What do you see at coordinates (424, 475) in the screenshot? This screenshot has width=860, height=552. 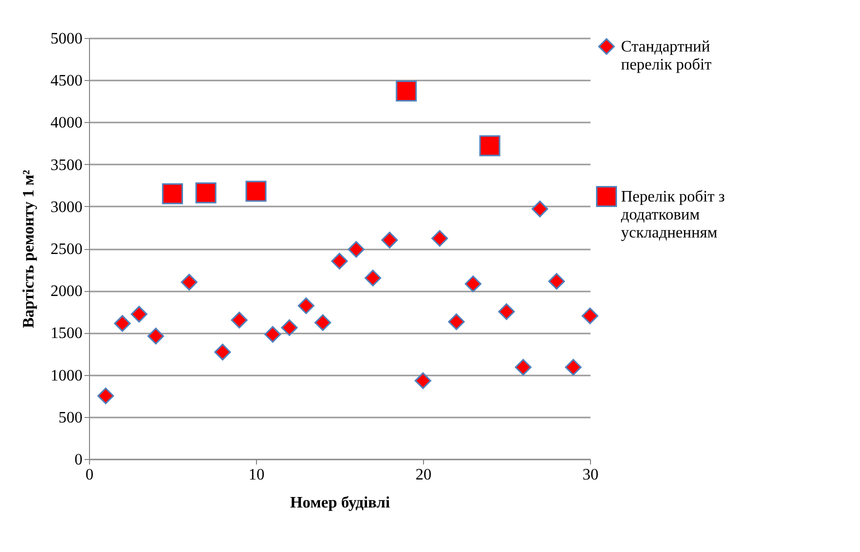 I see `x-tick-label: 20` at bounding box center [424, 475].